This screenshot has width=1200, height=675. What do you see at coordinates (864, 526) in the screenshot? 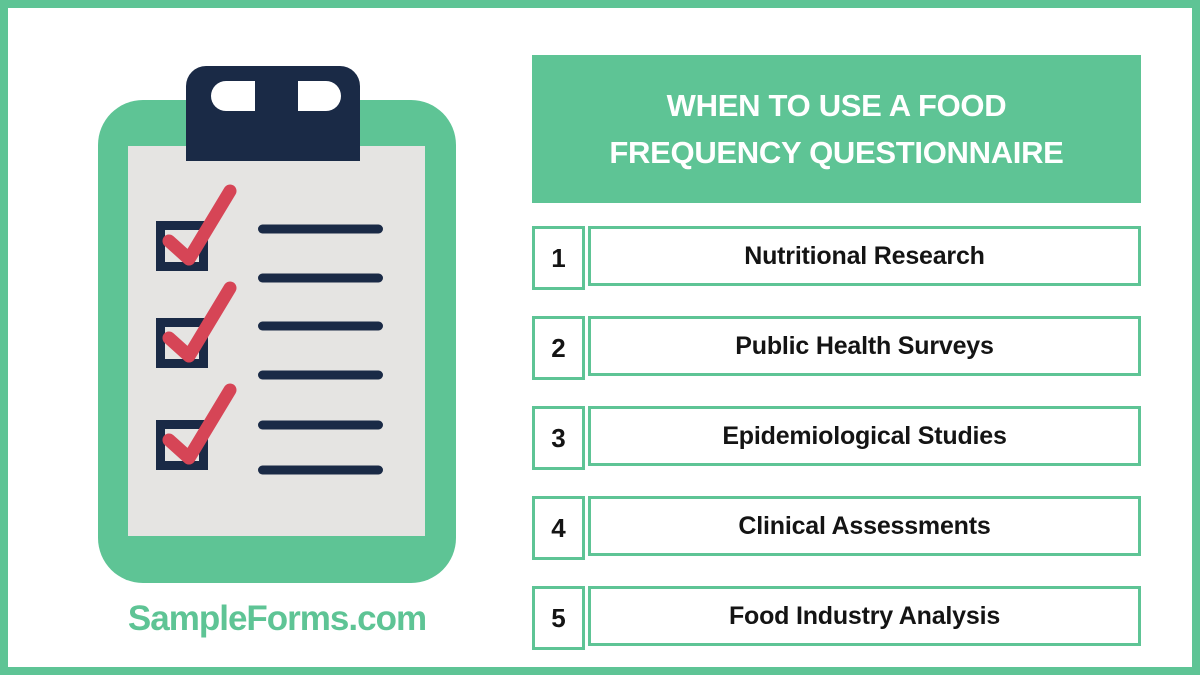
I see `list-item-label: Clinical Assessments` at bounding box center [864, 526].